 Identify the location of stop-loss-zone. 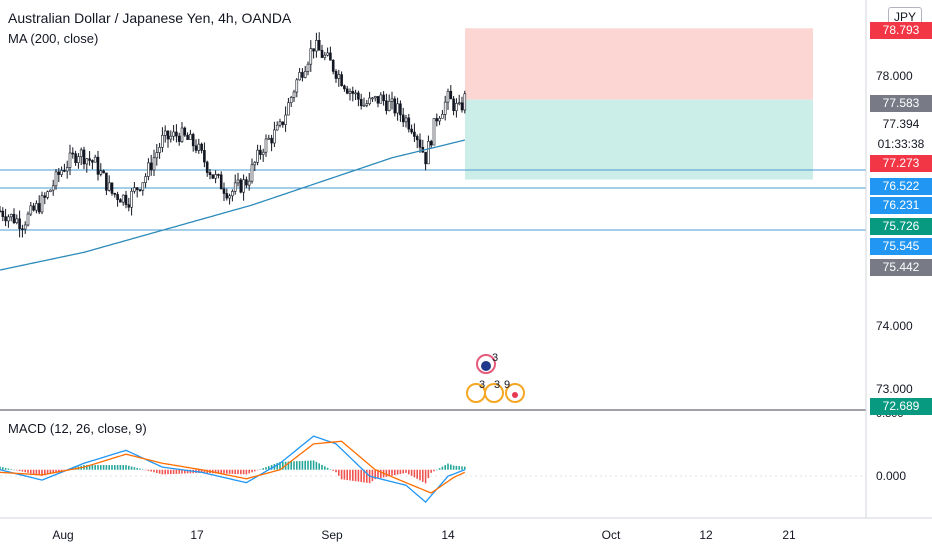
(639, 64).